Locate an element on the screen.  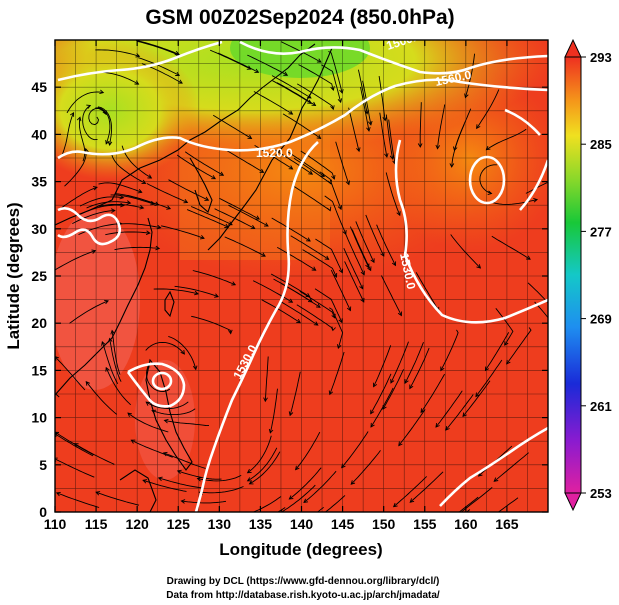
contour-label: 1520.0 is located at coordinates (274, 153).